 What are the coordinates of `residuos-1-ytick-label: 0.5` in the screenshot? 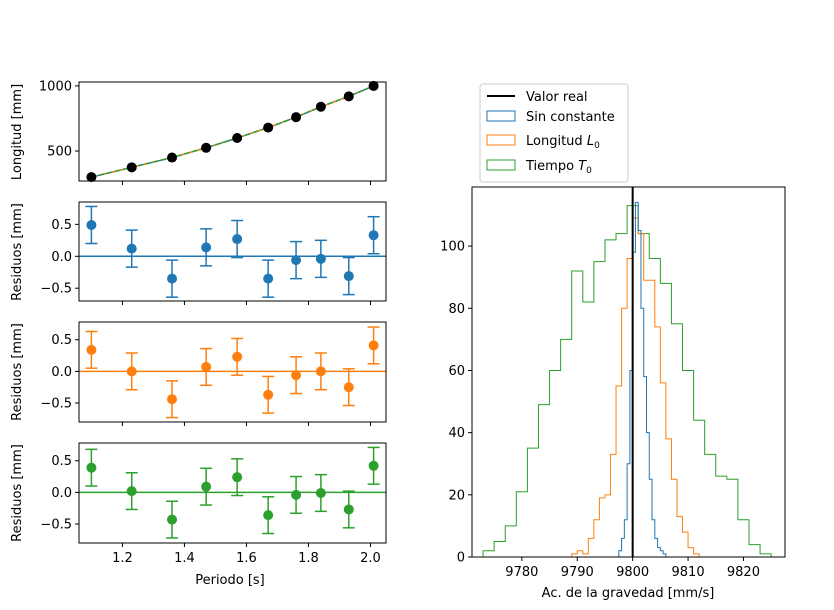 It's located at (61, 225).